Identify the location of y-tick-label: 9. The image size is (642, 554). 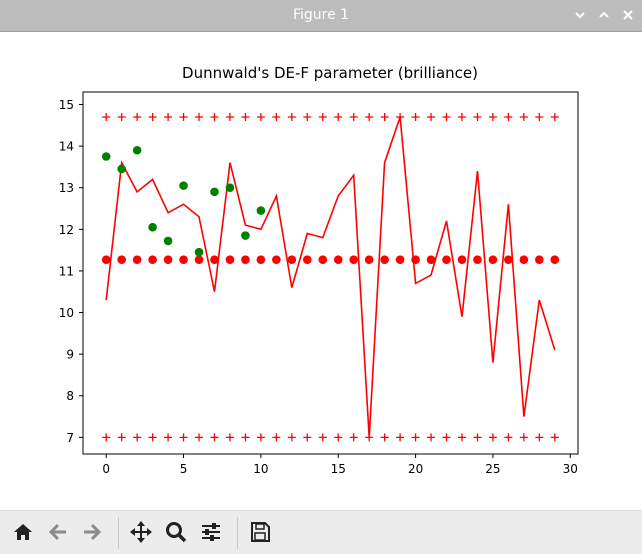
(70, 355).